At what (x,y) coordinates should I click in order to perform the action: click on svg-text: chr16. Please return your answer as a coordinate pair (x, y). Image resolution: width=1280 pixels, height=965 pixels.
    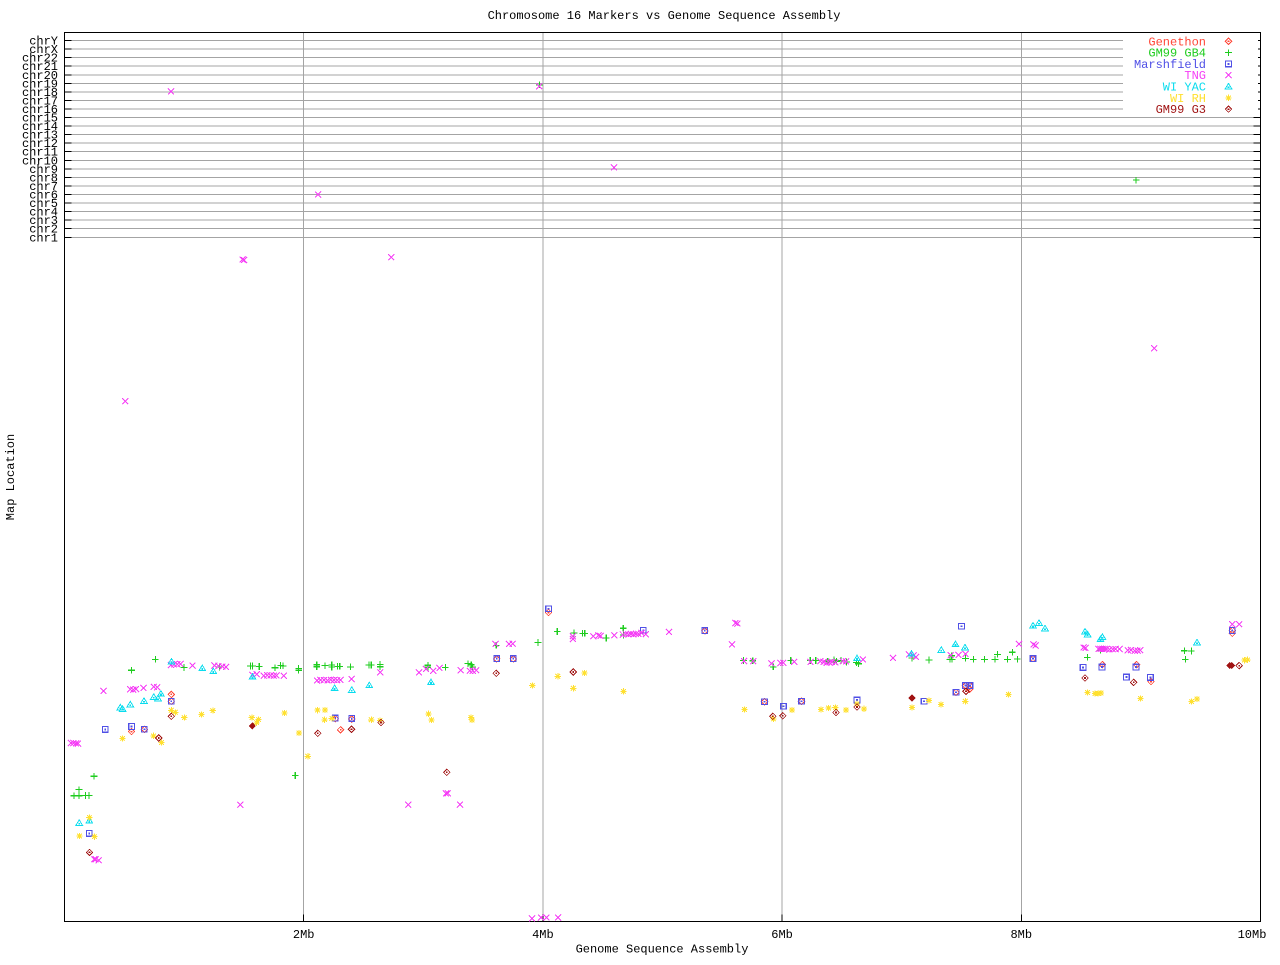
    Looking at the image, I should click on (40, 110).